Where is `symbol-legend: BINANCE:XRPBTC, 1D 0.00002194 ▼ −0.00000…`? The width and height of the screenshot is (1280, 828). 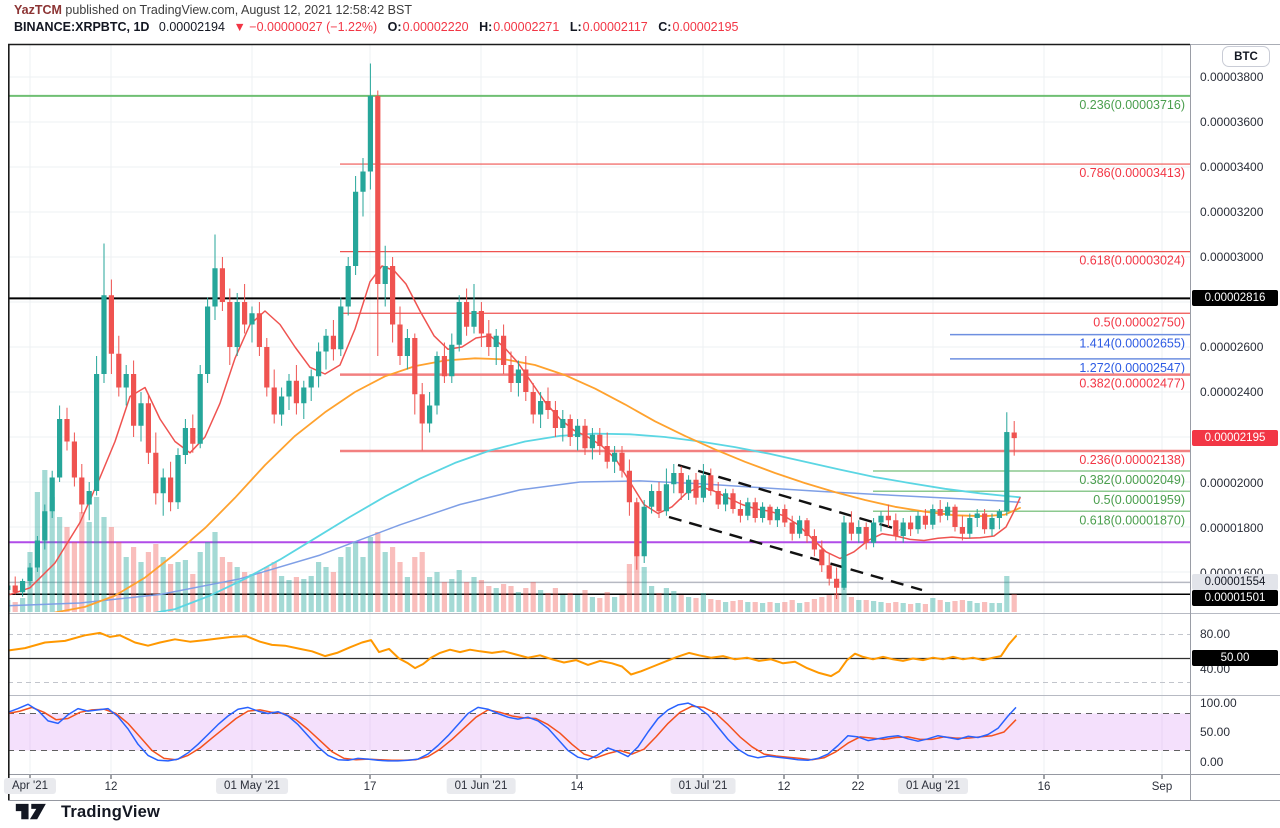 symbol-legend: BINANCE:XRPBTC, 1D 0.00002194 ▼ −0.00000… is located at coordinates (376, 27).